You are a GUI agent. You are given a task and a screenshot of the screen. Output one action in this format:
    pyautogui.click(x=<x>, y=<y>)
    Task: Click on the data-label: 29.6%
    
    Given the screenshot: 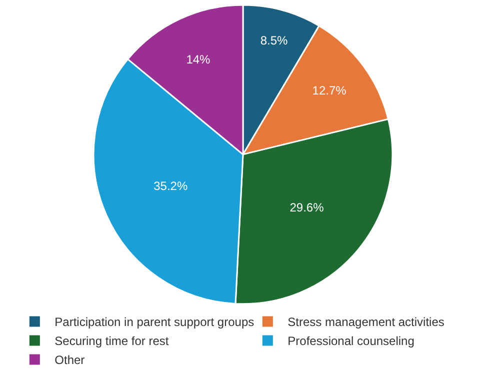 What is the action you would take?
    pyautogui.click(x=307, y=207)
    